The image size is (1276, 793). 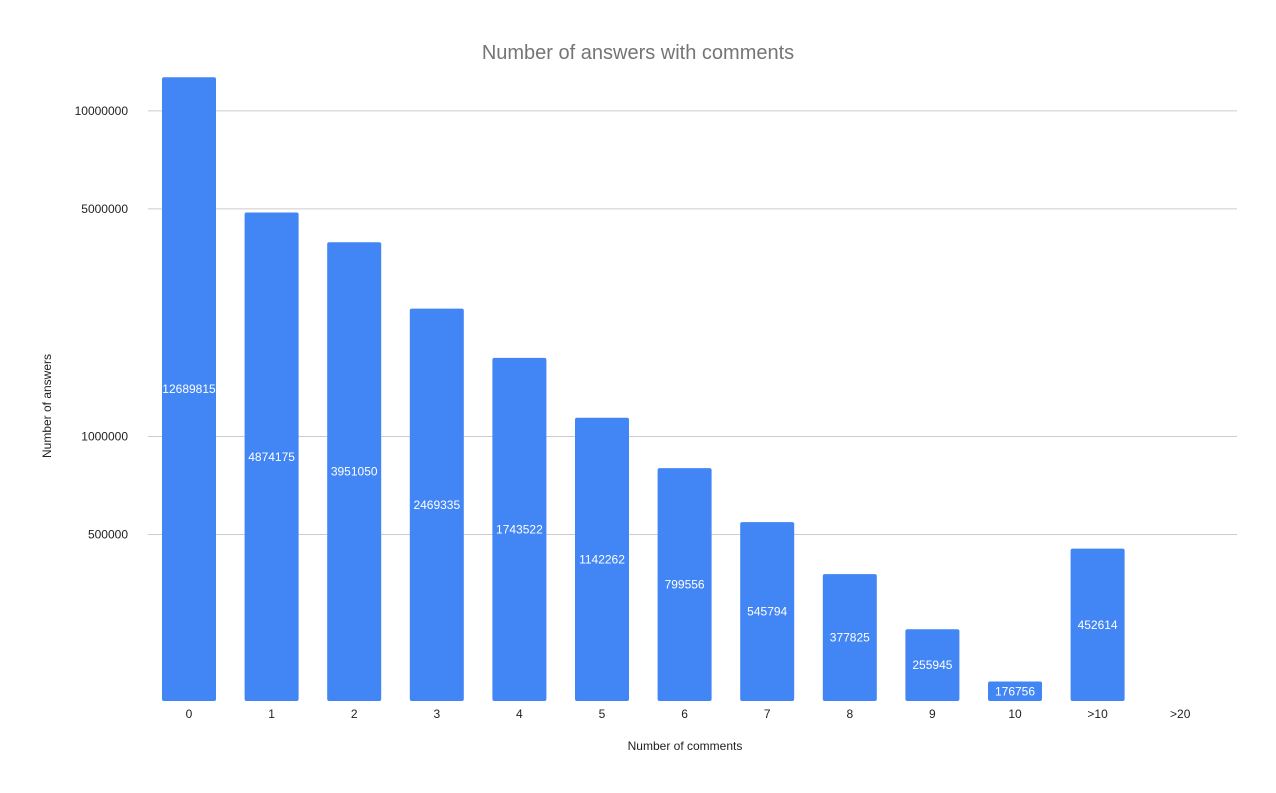 What do you see at coordinates (519, 714) in the screenshot?
I see `x-tick-label: 4` at bounding box center [519, 714].